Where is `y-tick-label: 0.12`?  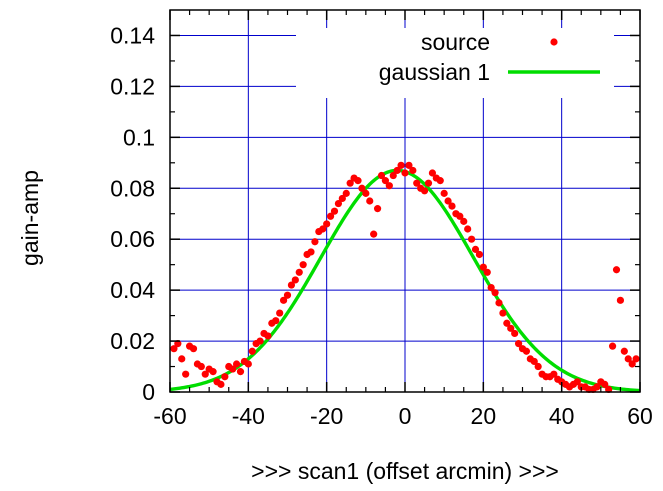
y-tick-label: 0.12 is located at coordinates (132, 86).